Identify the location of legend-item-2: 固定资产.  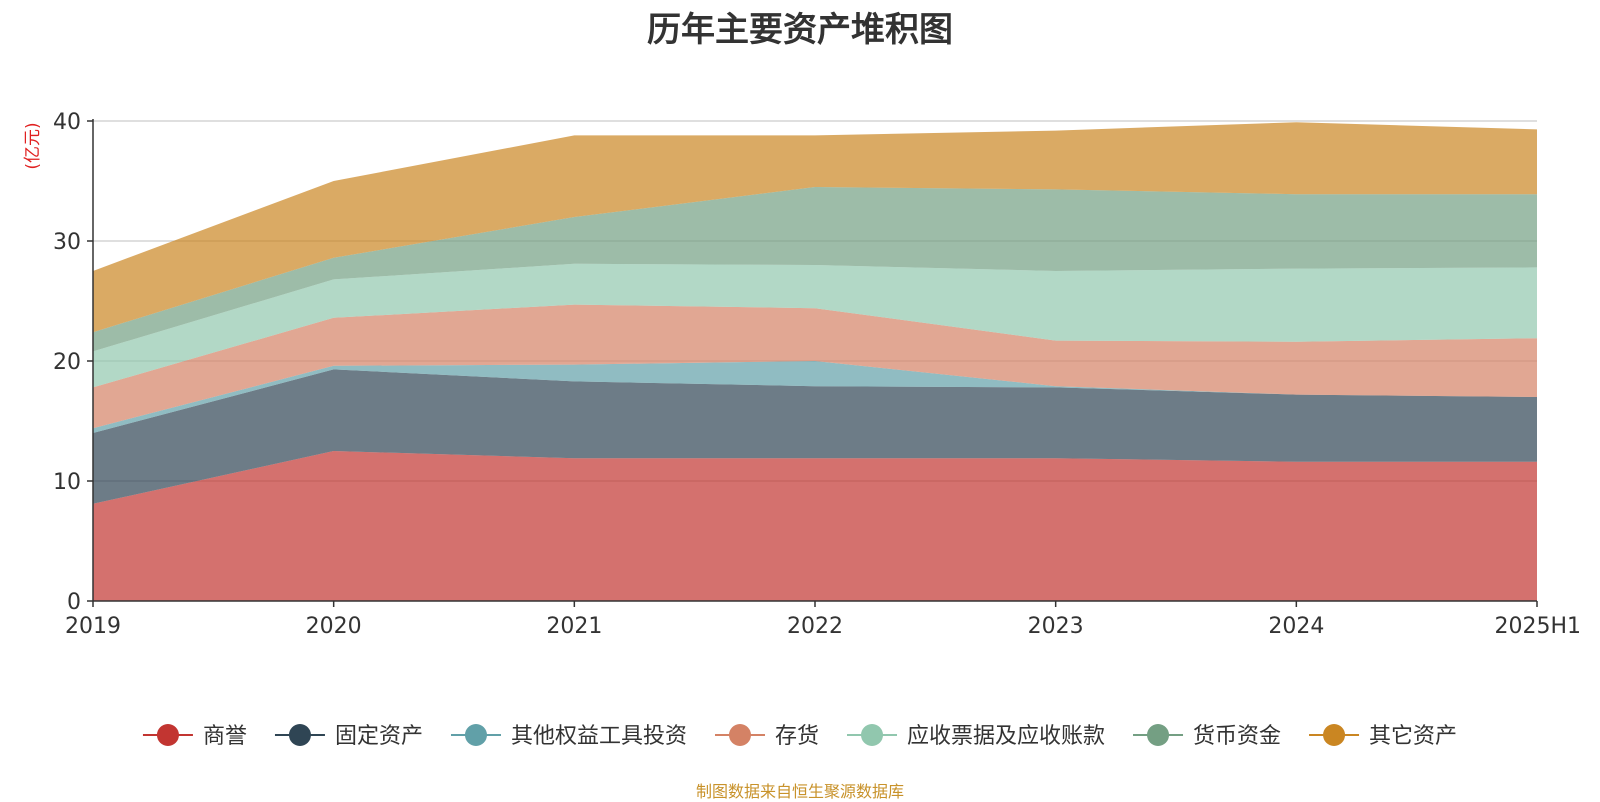
(348, 736).